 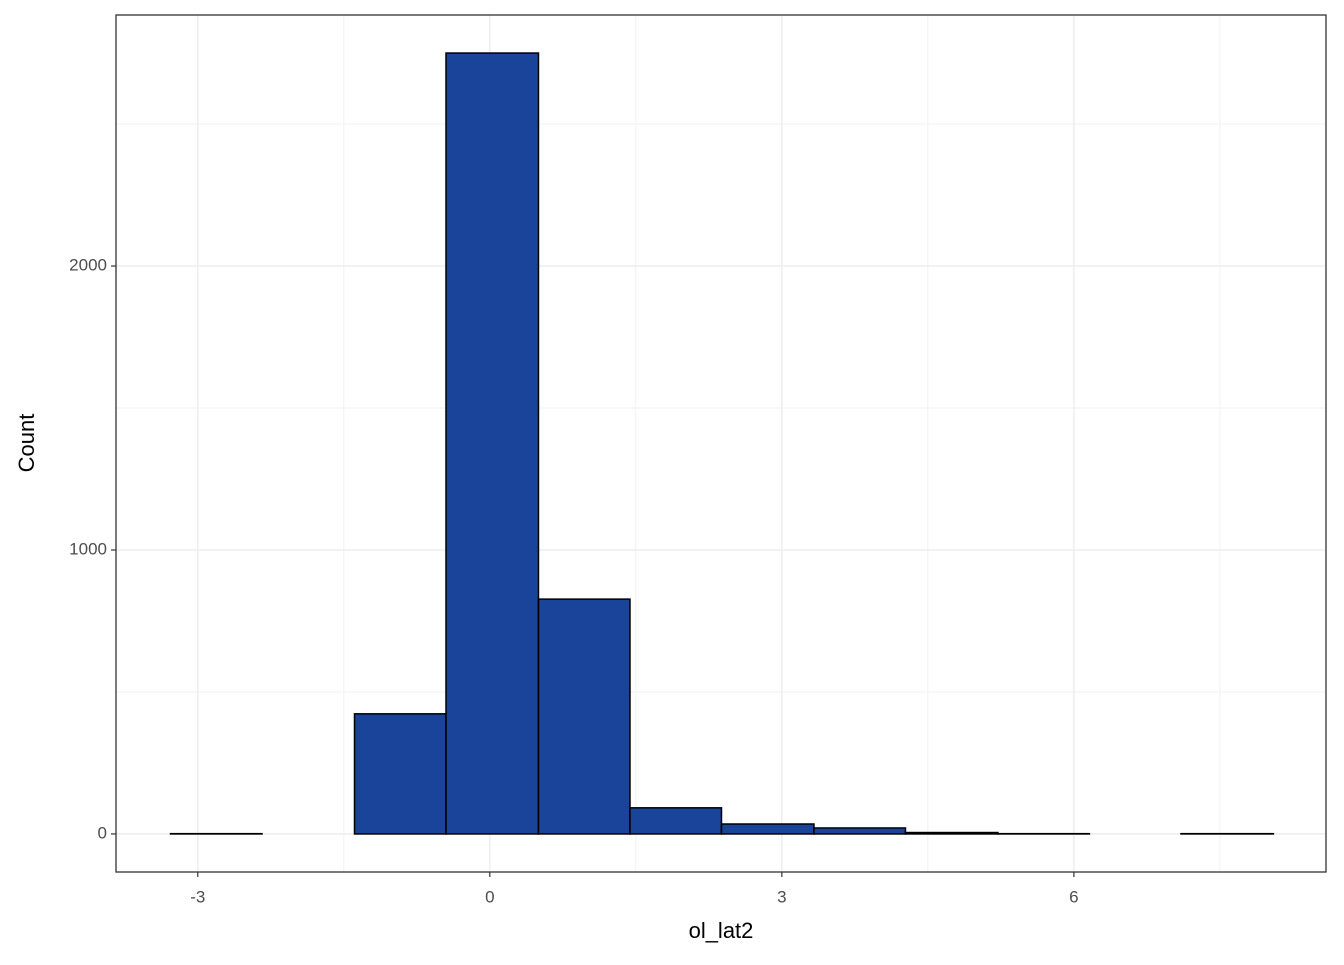 What do you see at coordinates (88, 265) in the screenshot?
I see `y-tick-label: 2000` at bounding box center [88, 265].